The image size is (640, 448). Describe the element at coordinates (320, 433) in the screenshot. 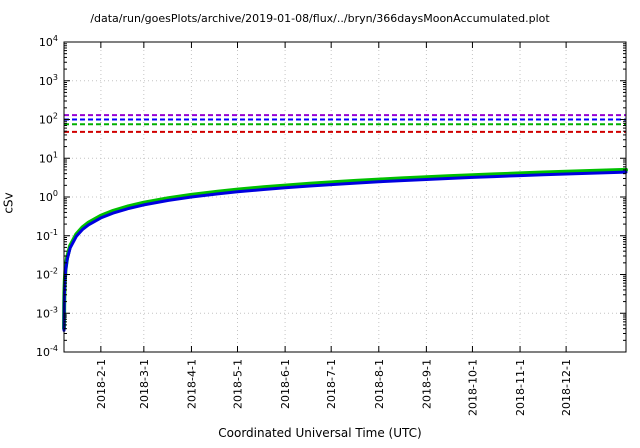

I see `x-axis-label: Coordinated Universal Time (UTC)` at that location.